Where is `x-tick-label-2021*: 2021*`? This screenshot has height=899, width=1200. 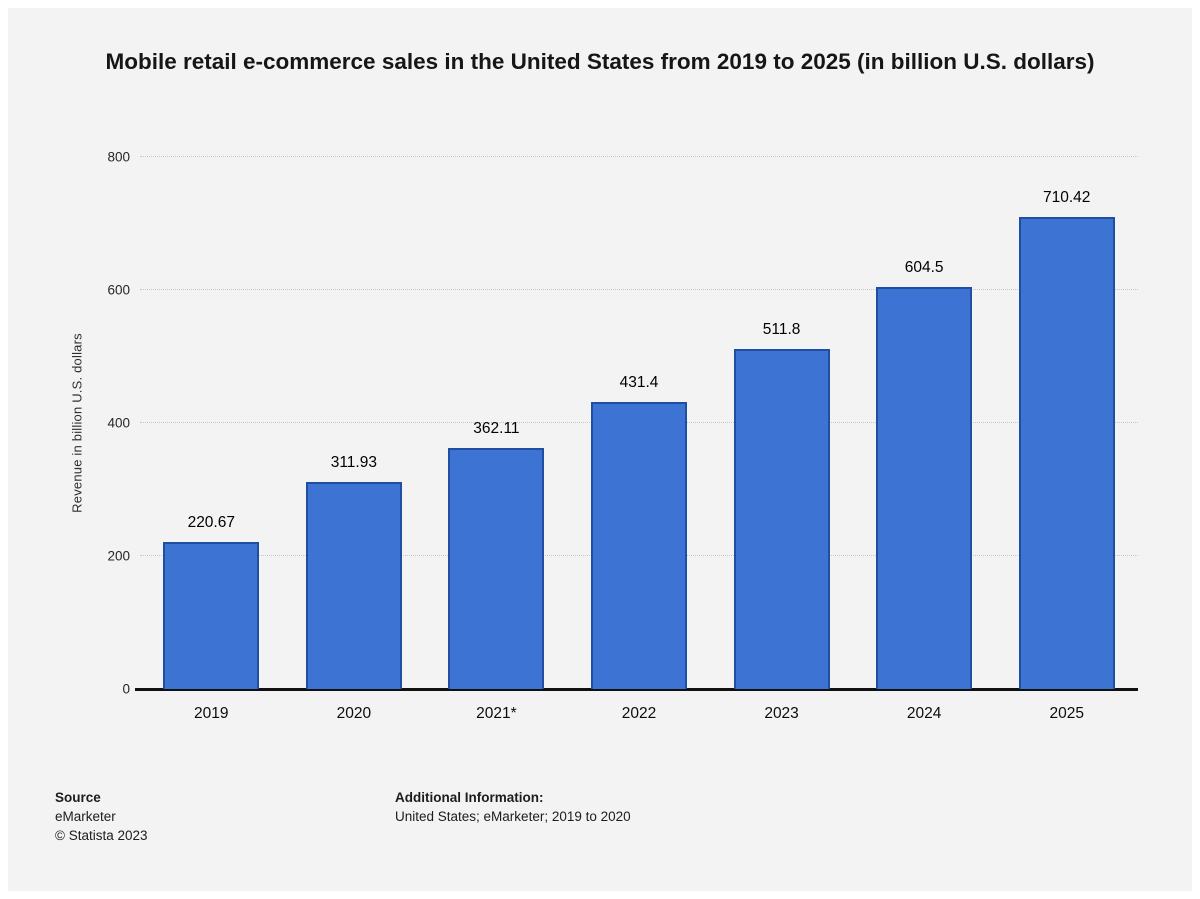 x-tick-label-2021*: 2021* is located at coordinates (496, 713).